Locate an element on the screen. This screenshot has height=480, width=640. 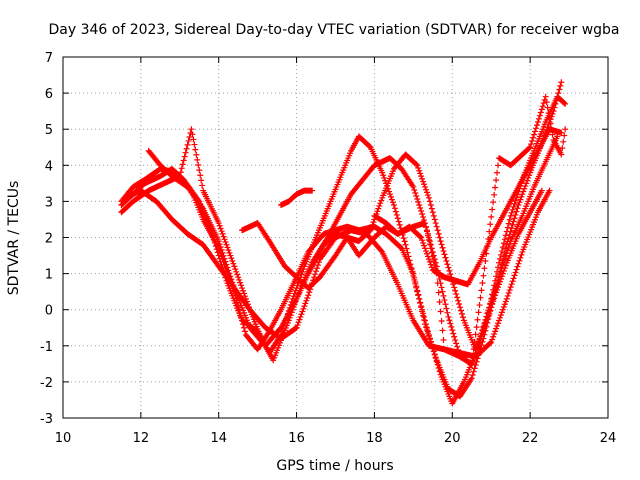
y-tick-label: 7 is located at coordinates (49, 58).